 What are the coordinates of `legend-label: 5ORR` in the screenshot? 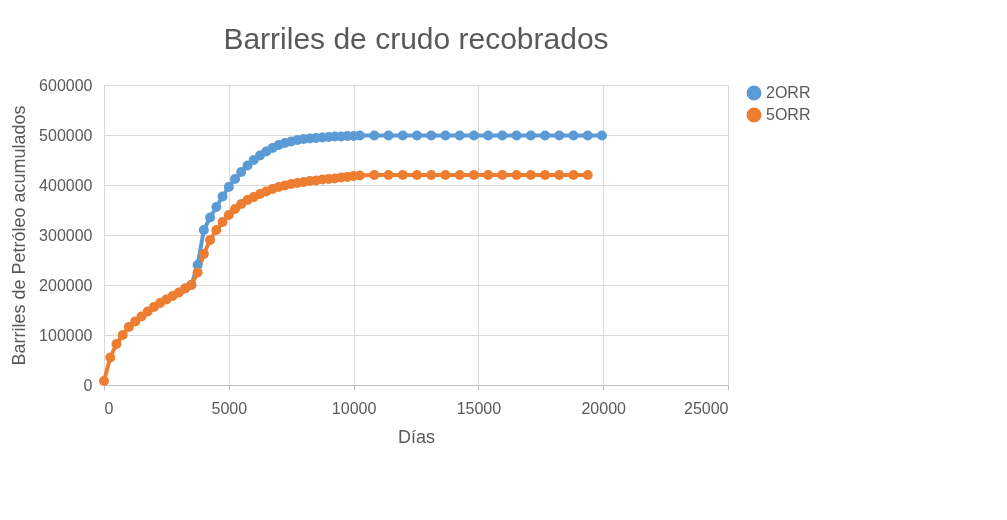 It's located at (788, 114).